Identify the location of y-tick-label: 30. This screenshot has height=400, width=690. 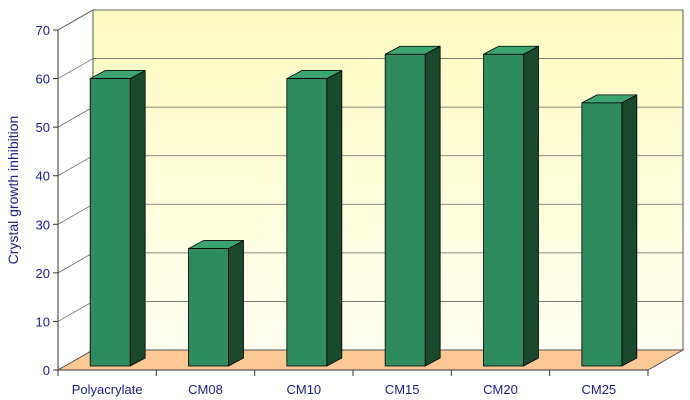
(43, 224).